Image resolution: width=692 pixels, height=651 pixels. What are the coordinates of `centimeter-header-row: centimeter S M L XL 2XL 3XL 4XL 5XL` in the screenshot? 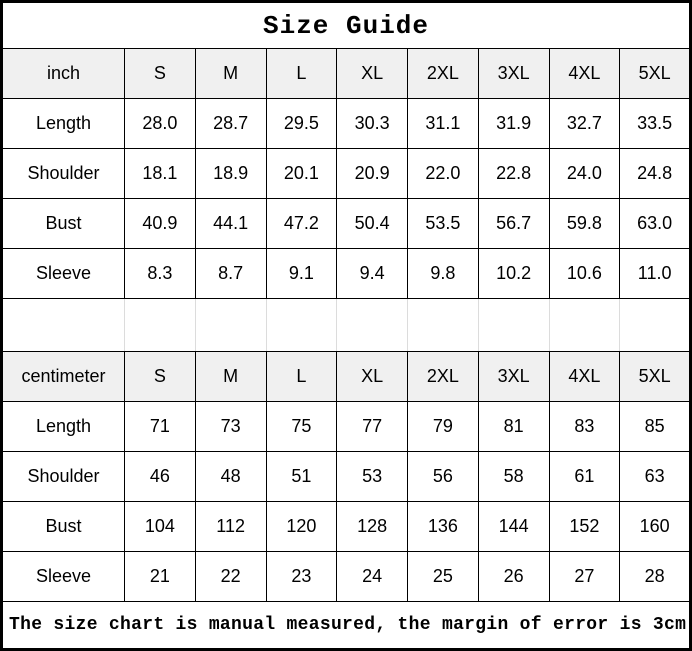 It's located at (346, 376).